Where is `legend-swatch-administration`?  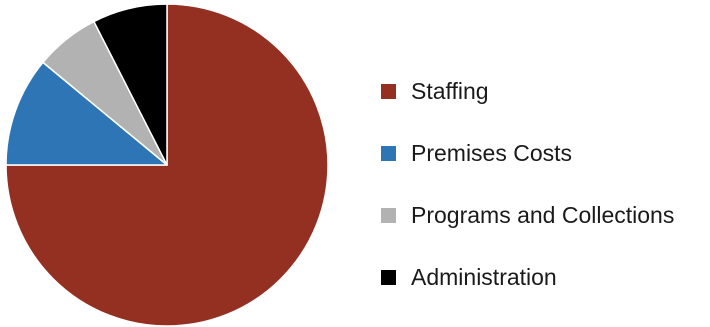 legend-swatch-administration is located at coordinates (388, 277).